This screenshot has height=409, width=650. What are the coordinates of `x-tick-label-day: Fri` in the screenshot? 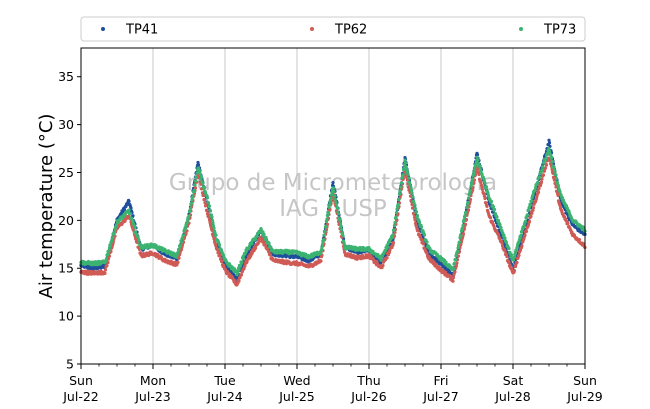 It's located at (441, 380).